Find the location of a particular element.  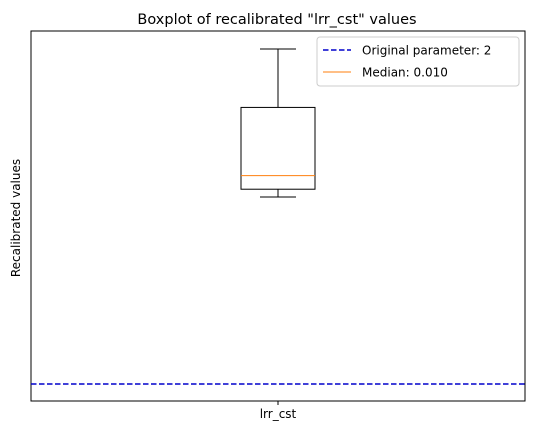

y-axis-label: Recalibrated values is located at coordinates (16, 218).